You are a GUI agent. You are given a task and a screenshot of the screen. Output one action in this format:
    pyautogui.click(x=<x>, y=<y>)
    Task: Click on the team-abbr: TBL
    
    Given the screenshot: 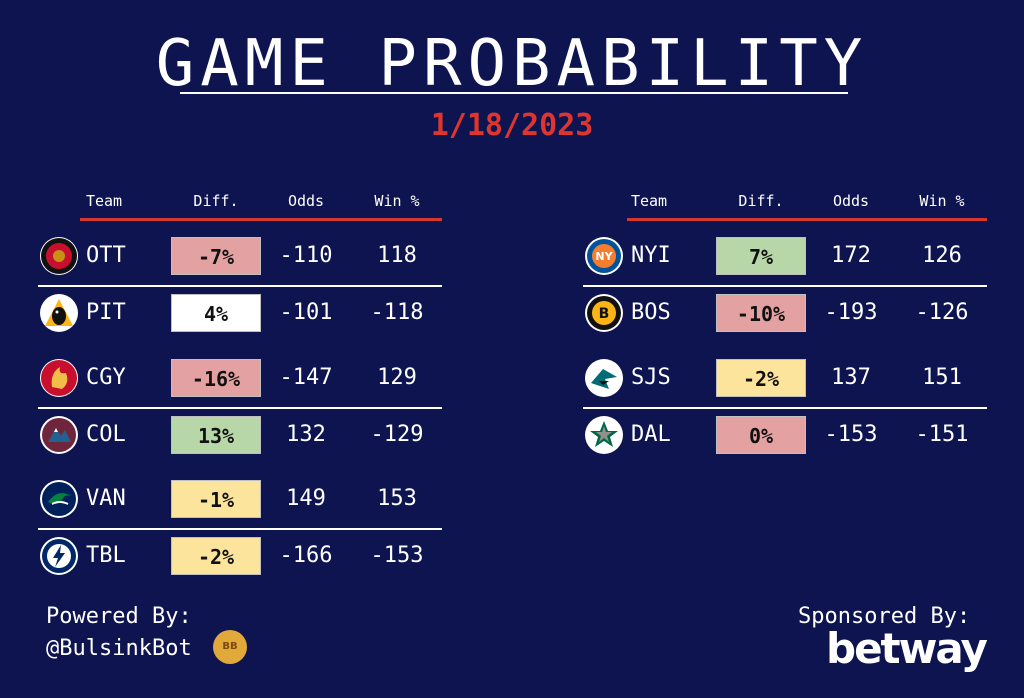 What is the action you would take?
    pyautogui.click(x=106, y=555)
    